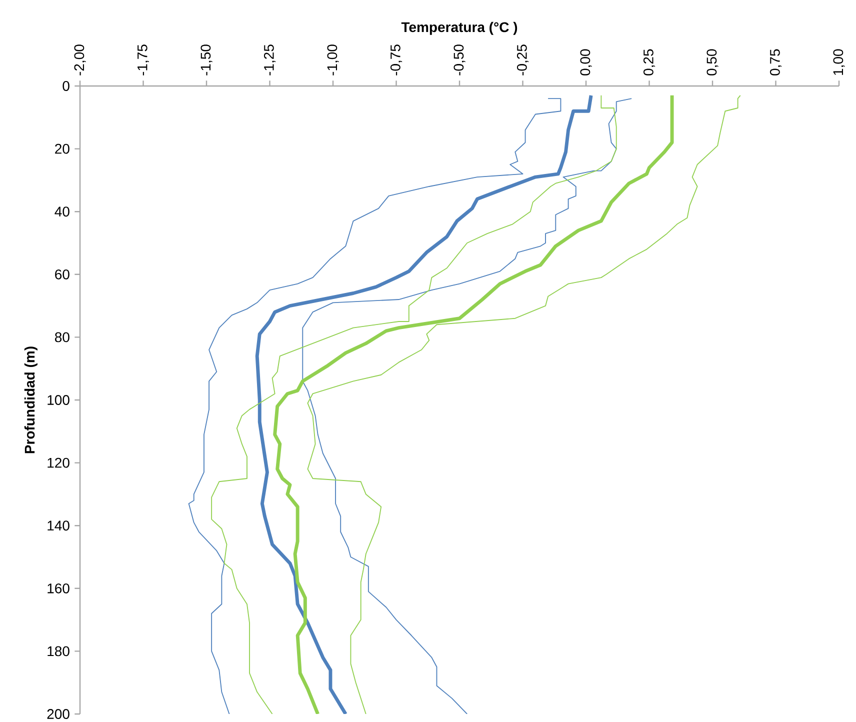  I want to click on y-tick-label: 180, so click(59, 651).